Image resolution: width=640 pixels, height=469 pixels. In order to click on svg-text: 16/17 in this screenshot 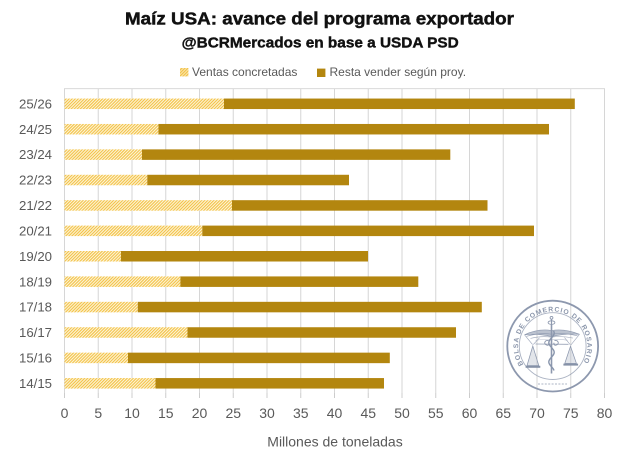, I will do `click(35, 332)`.